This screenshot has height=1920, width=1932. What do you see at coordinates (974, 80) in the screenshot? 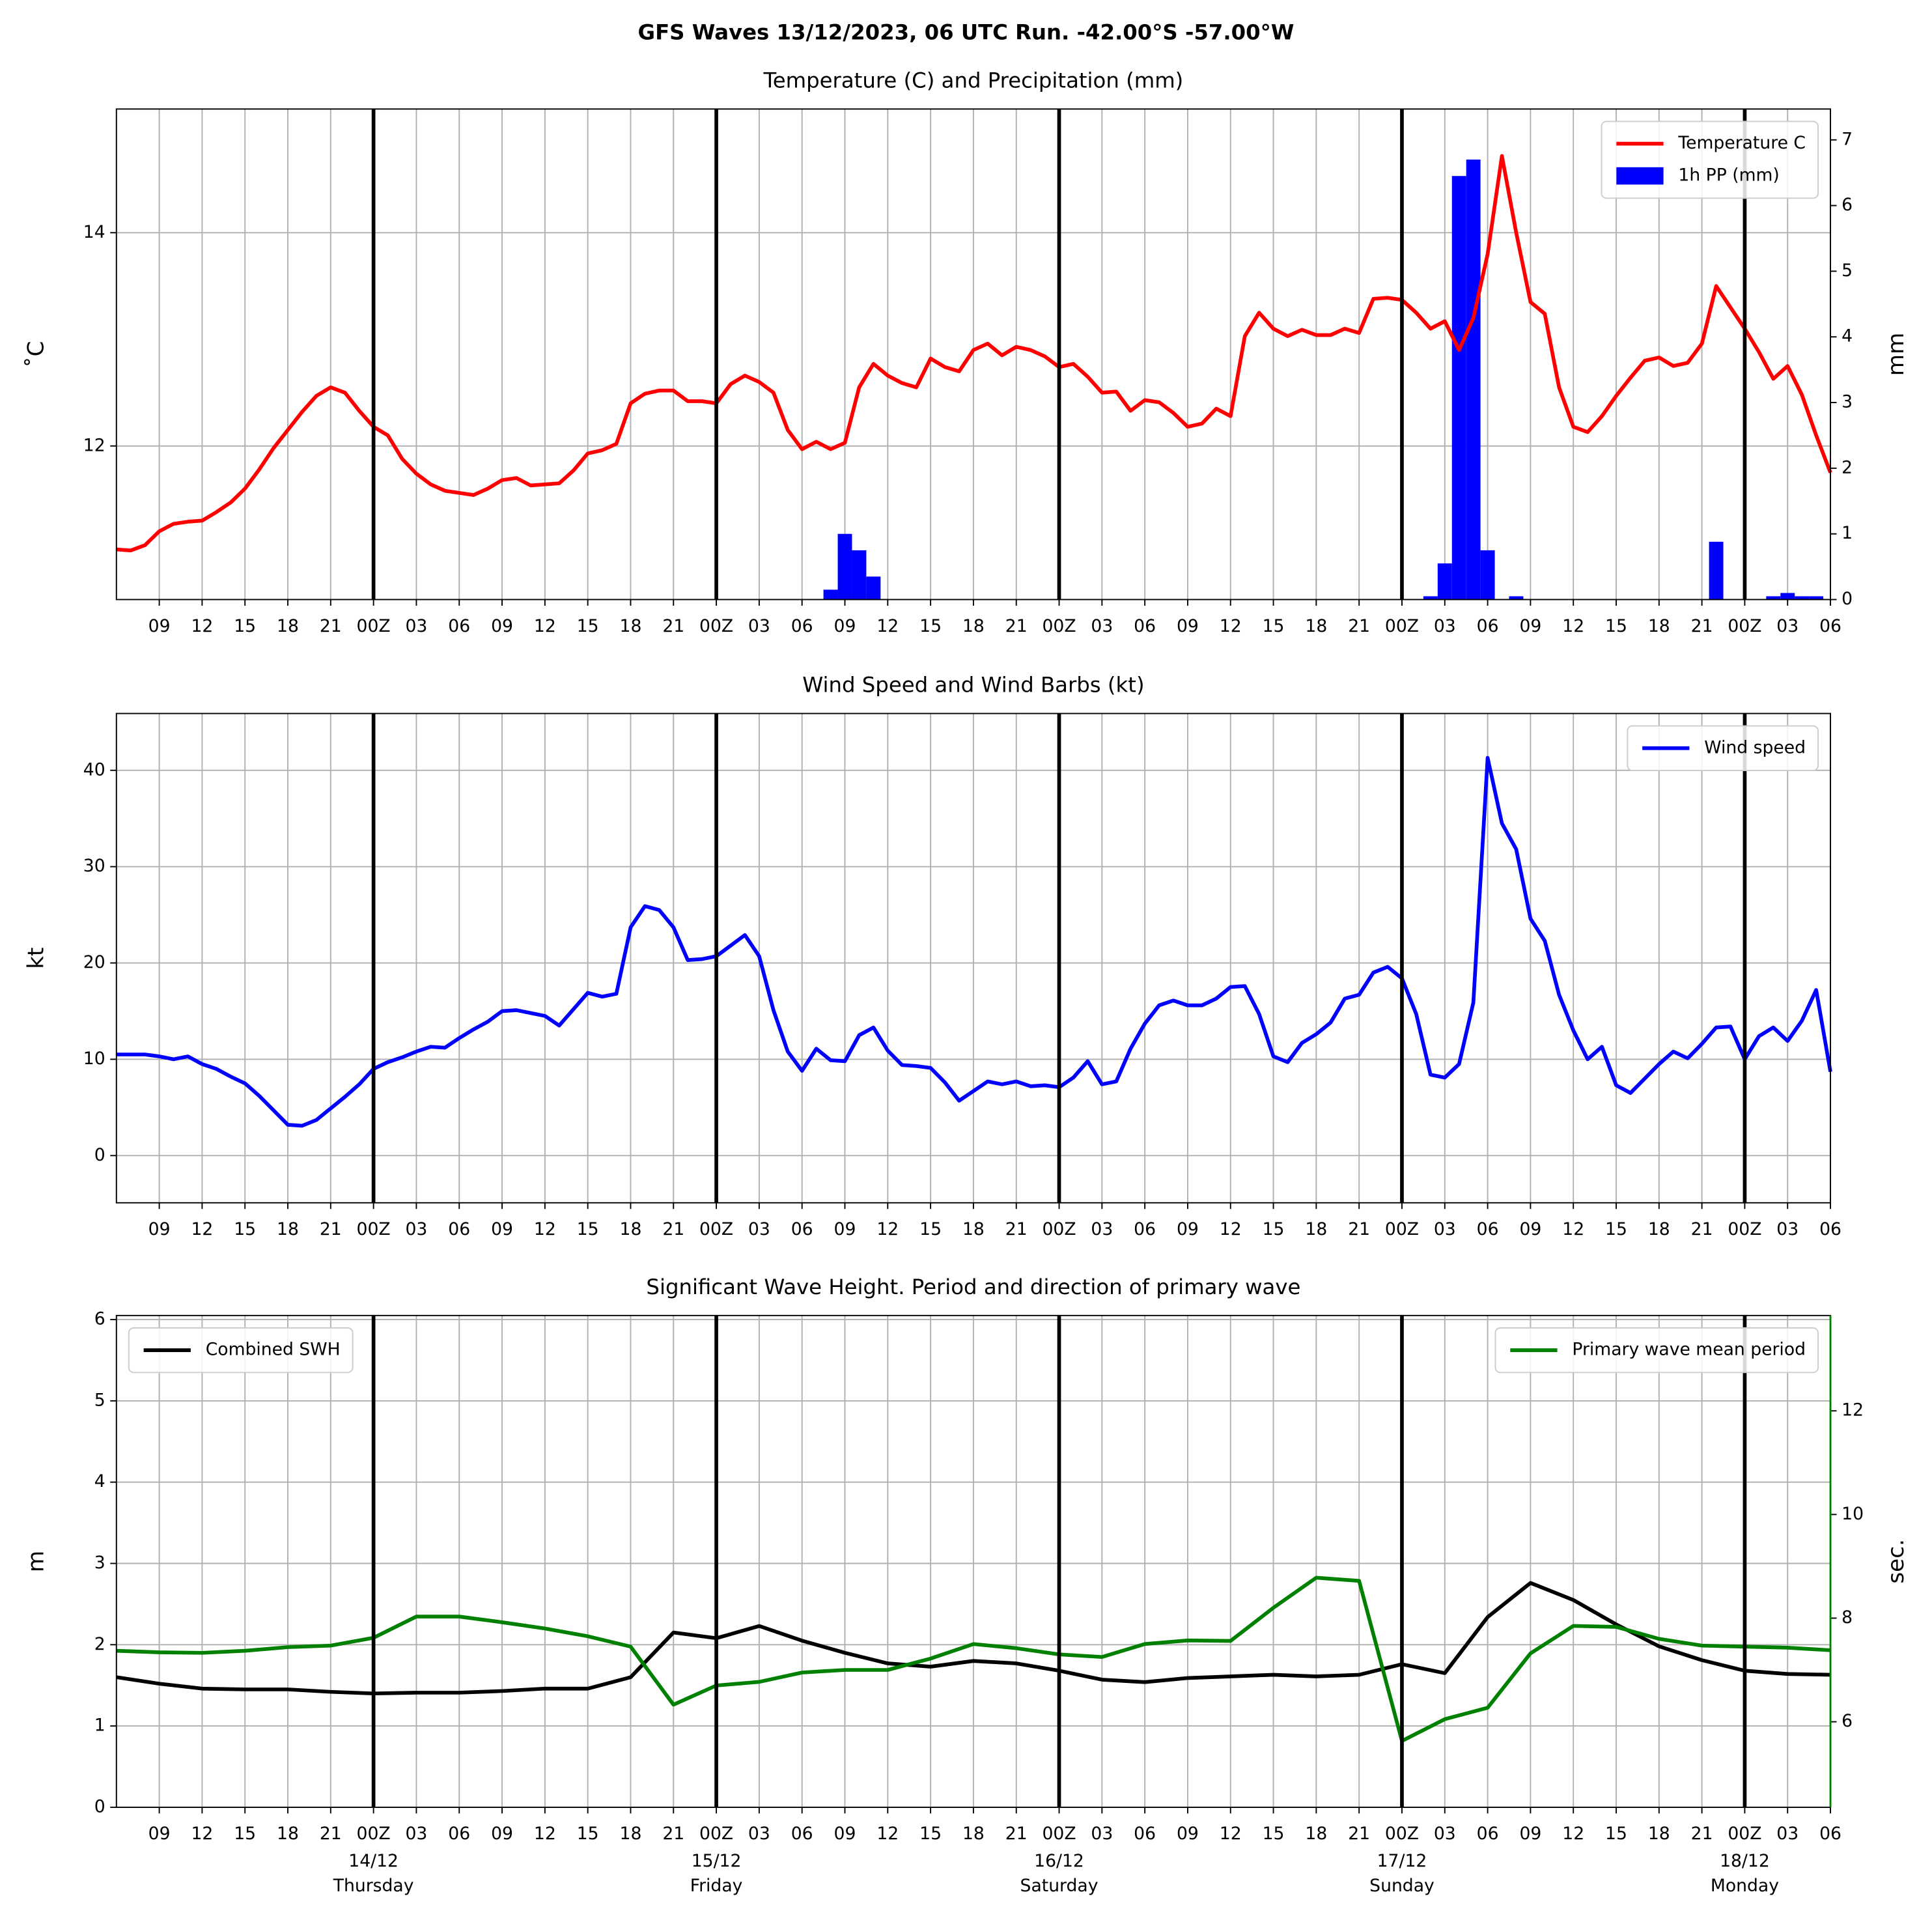
I see `subplot-title: Temperature (C) and Precipitation (mm)` at bounding box center [974, 80].